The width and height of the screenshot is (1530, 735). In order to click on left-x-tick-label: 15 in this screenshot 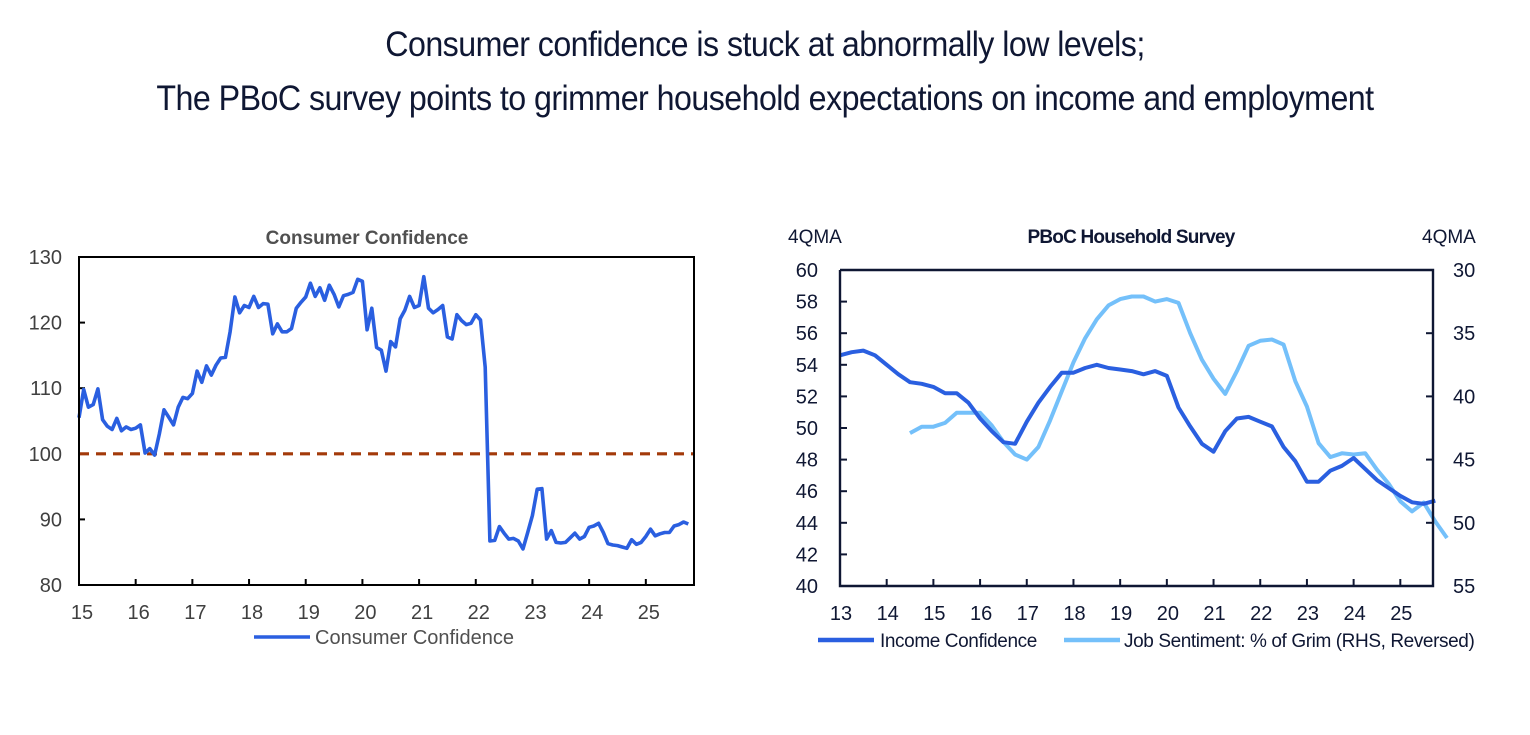, I will do `click(82, 613)`.